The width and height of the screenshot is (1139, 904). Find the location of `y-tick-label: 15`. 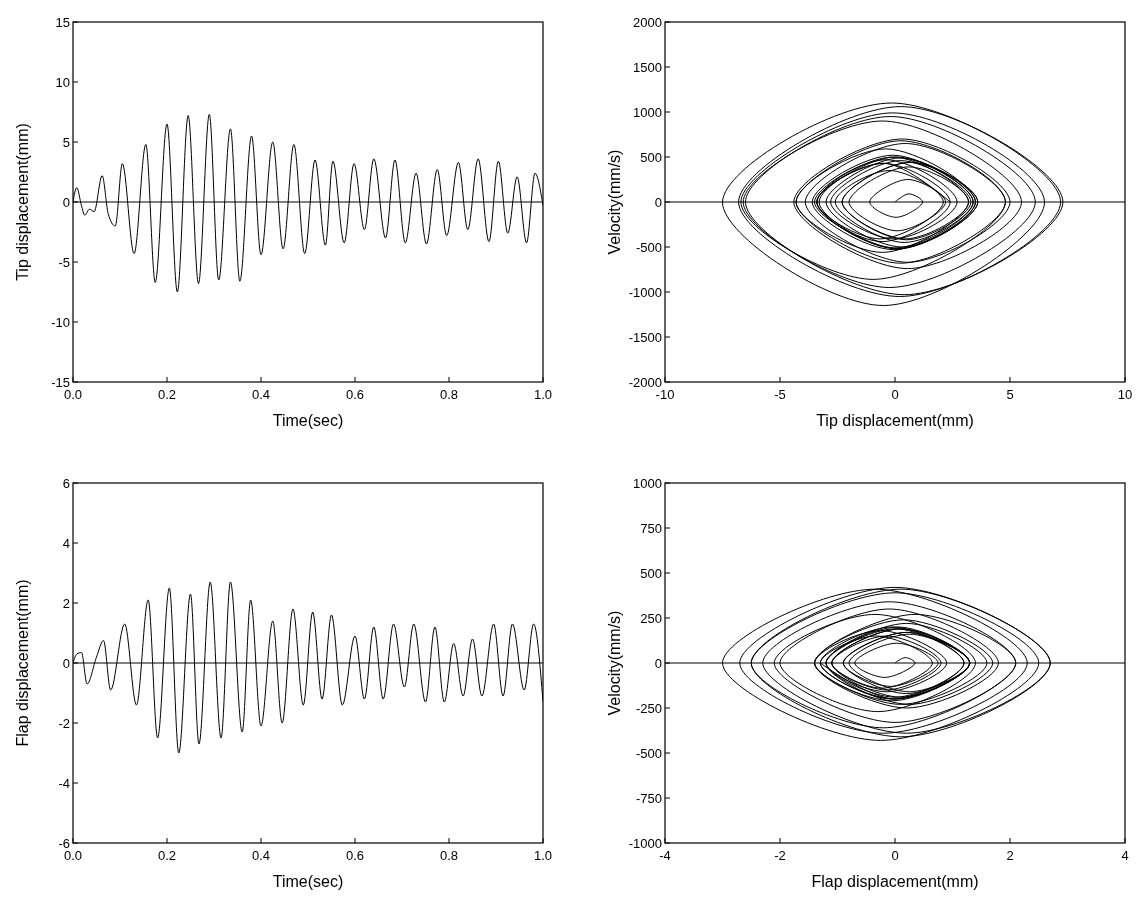

y-tick-label: 15 is located at coordinates (62, 22).